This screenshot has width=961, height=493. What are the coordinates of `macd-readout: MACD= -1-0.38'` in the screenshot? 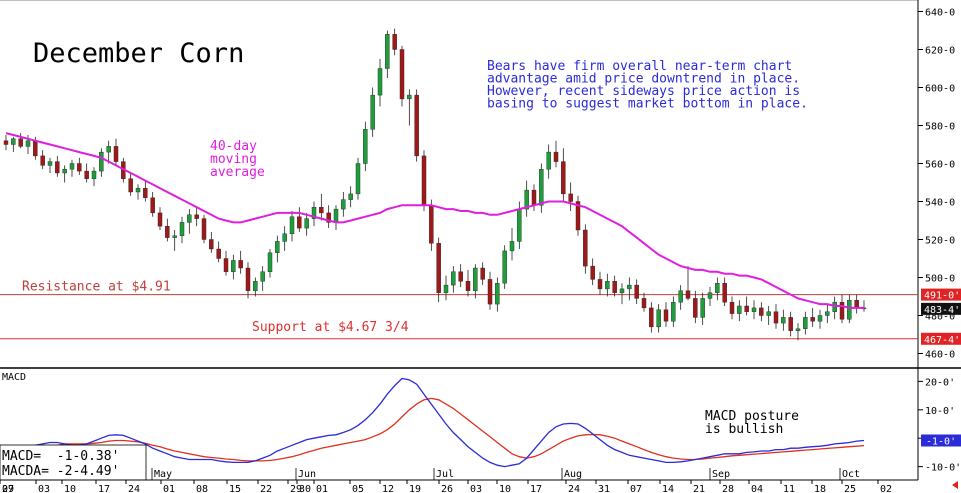 It's located at (60, 456).